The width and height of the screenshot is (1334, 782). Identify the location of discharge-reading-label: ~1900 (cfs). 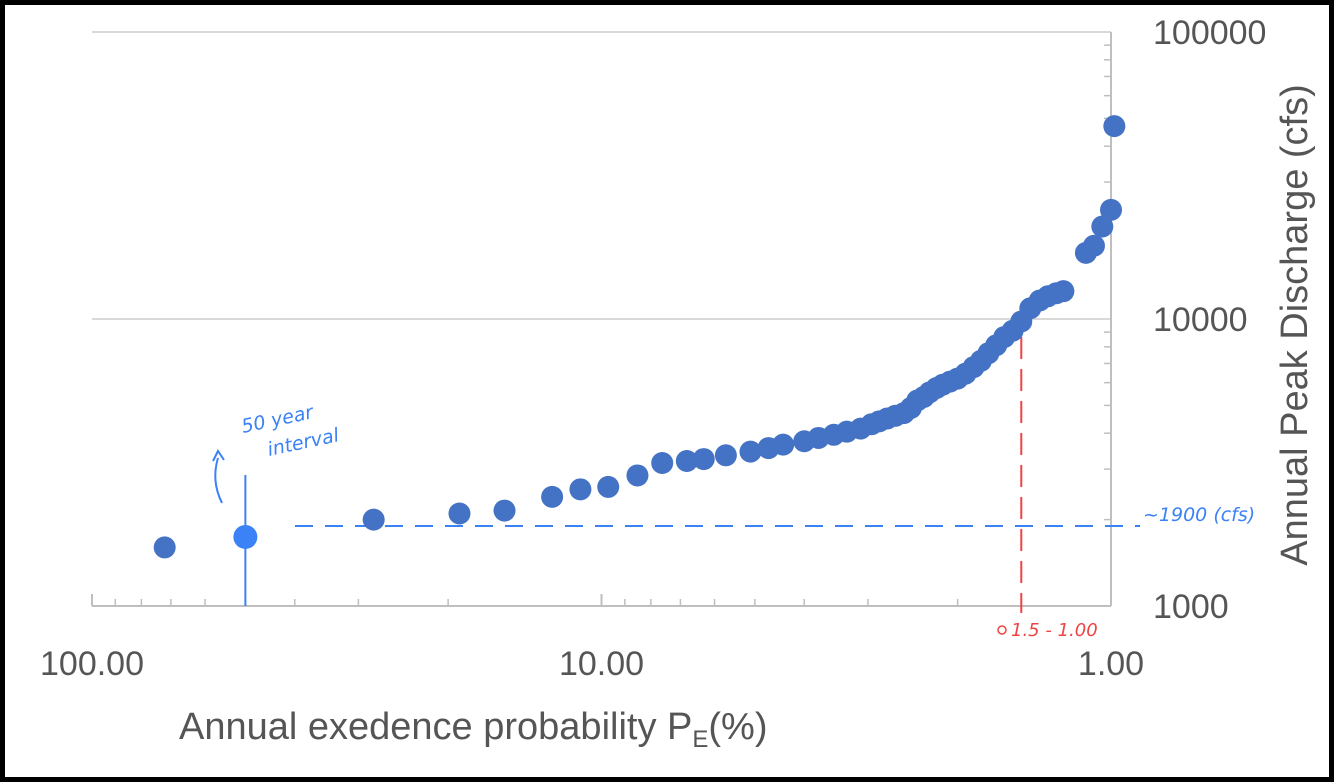
(1199, 515).